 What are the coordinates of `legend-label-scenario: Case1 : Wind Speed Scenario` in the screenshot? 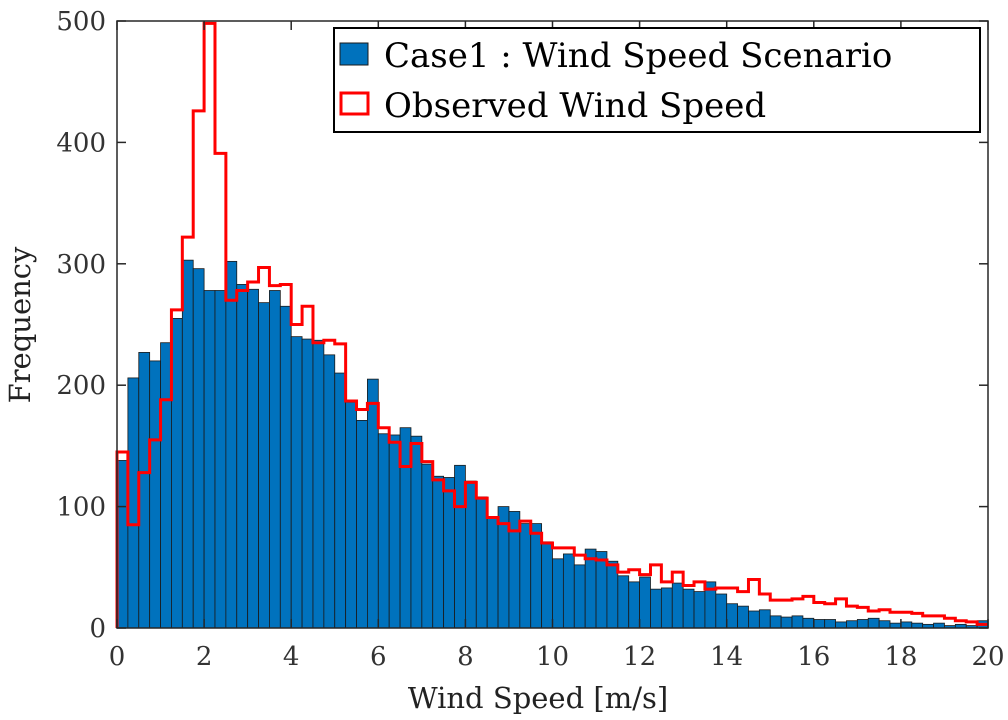 It's located at (638, 56).